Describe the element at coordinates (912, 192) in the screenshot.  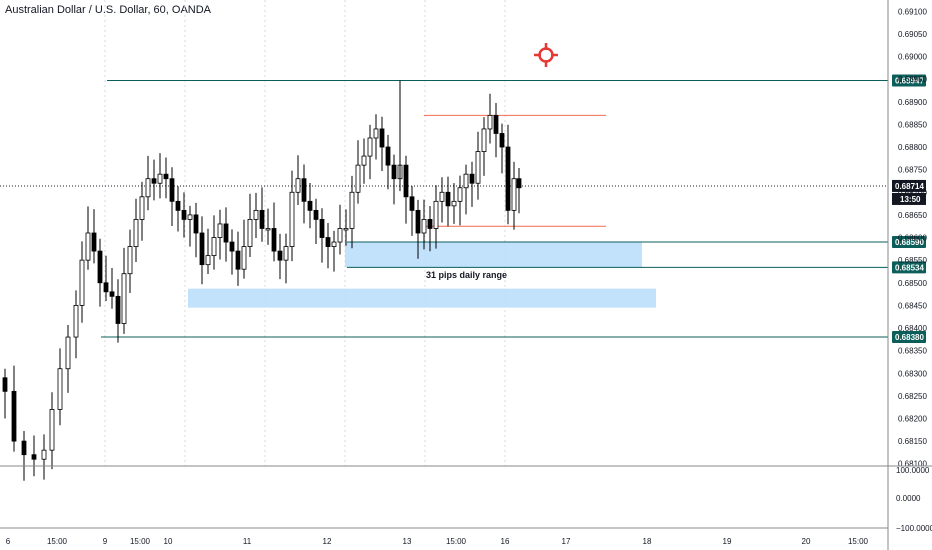
I see `price-tick-label: 0.68700` at that location.